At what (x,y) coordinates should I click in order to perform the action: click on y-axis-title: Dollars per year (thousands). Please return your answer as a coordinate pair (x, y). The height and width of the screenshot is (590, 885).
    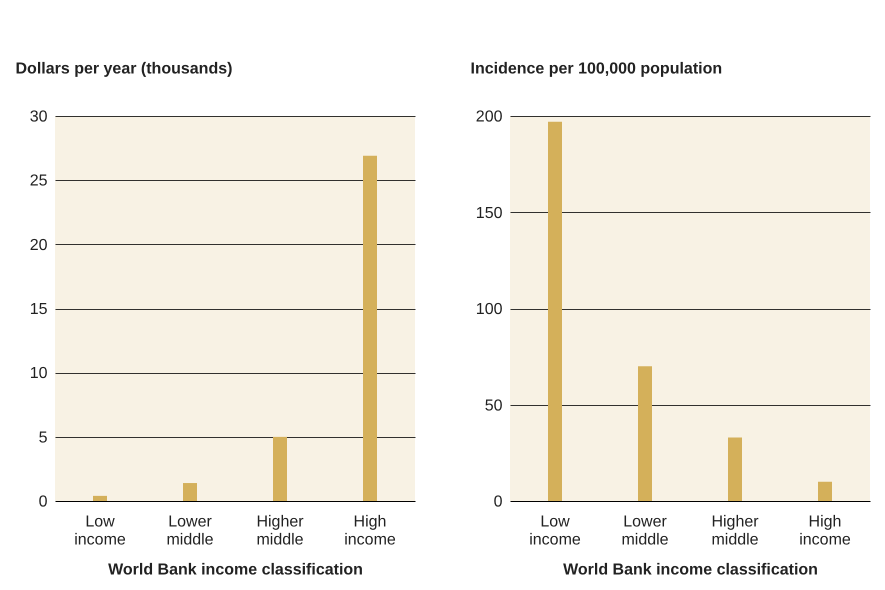
    Looking at the image, I should click on (124, 69).